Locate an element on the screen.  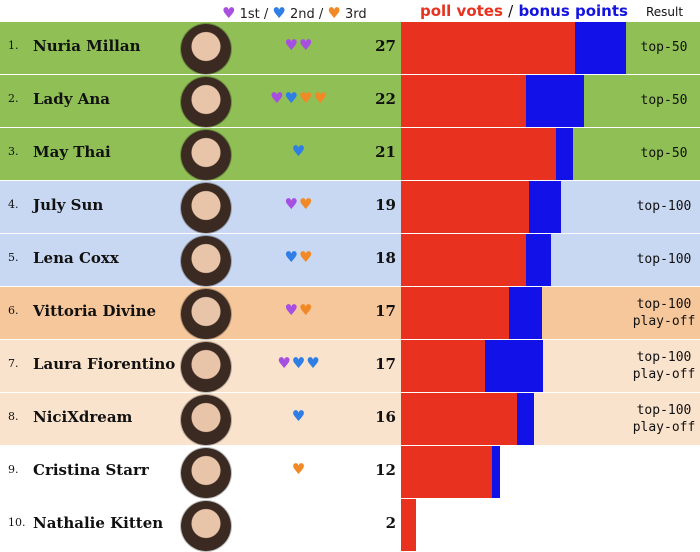
award-hearts: ♥♥♥♥ is located at coordinates (299, 98).